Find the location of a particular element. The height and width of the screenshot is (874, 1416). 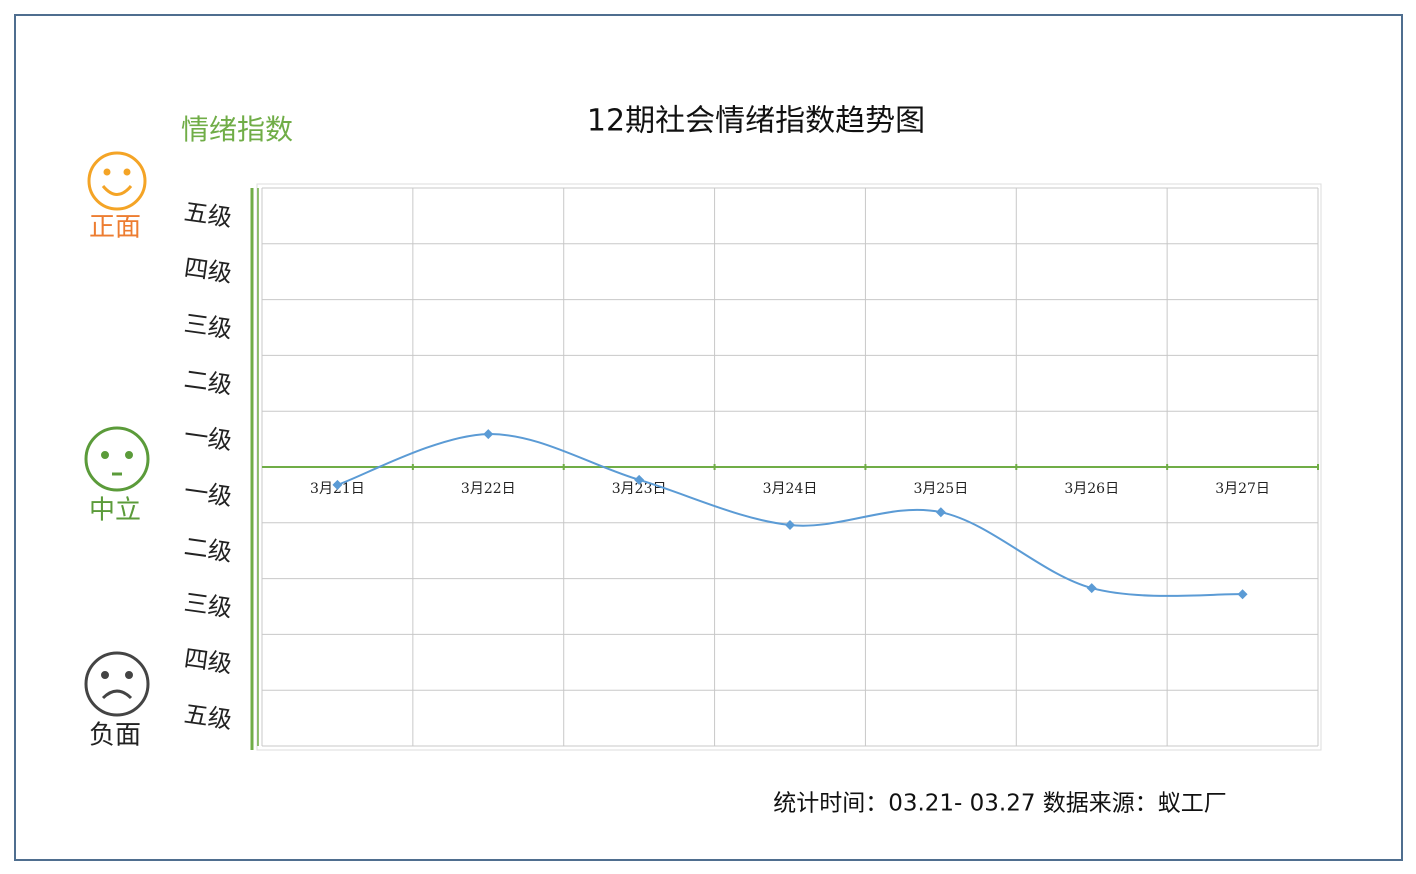

neutral-face is located at coordinates (117, 459).